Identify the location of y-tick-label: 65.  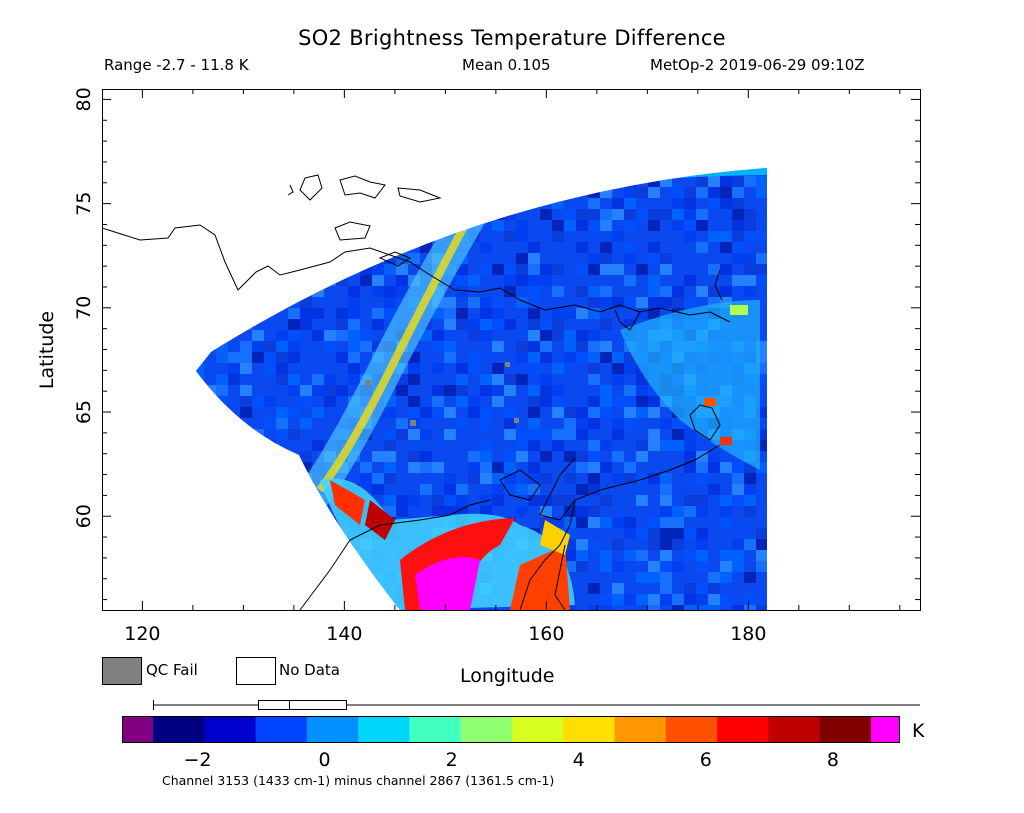
(84, 412).